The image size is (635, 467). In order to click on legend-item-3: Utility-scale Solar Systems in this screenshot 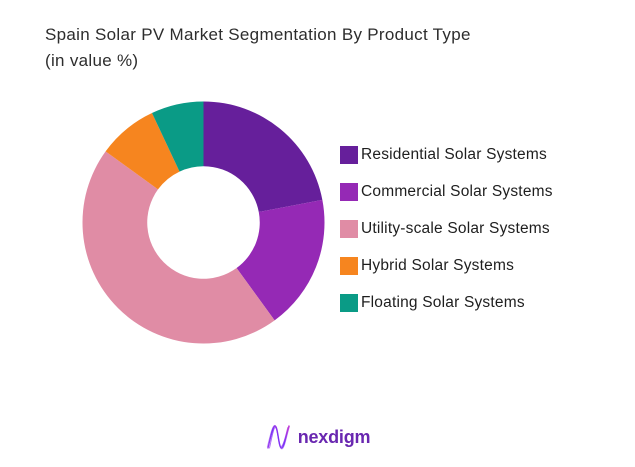, I will do `click(446, 229)`.